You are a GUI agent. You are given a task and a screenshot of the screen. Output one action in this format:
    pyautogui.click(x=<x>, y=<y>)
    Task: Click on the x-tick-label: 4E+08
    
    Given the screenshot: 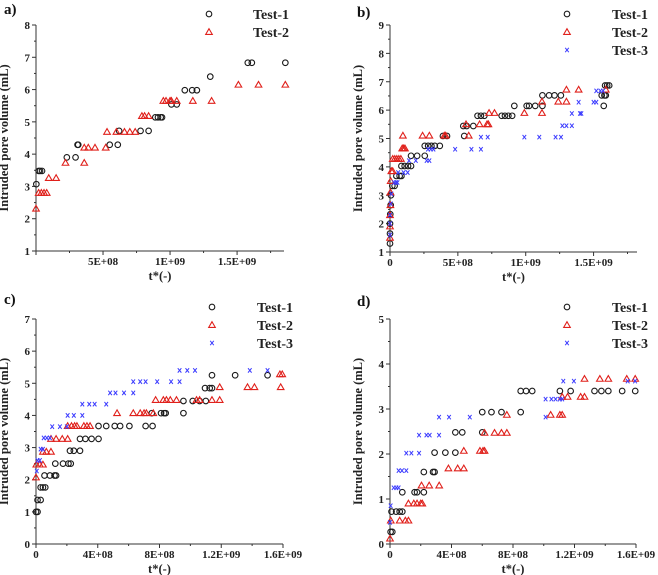 What is the action you would take?
    pyautogui.click(x=451, y=555)
    